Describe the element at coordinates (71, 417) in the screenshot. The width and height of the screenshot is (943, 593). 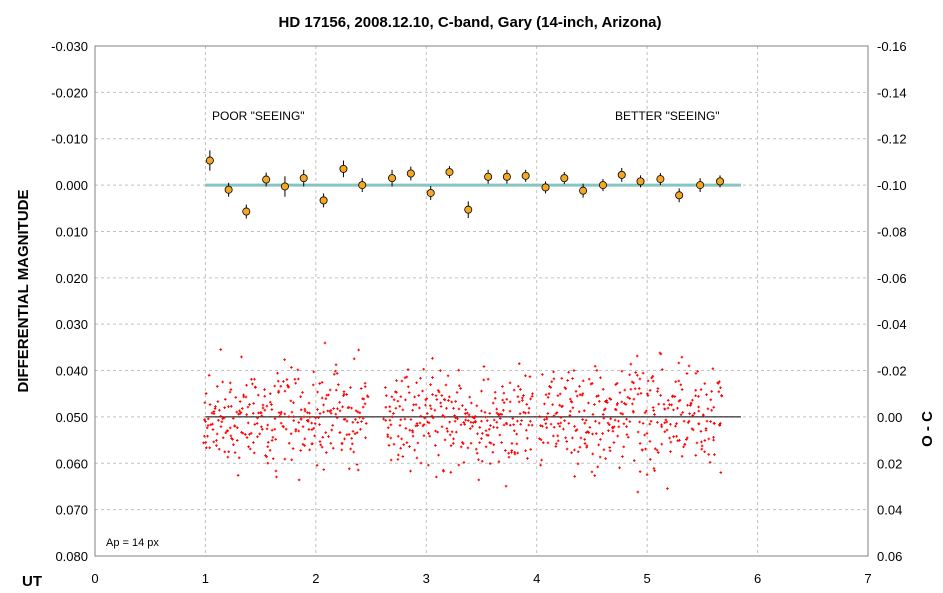
I see `y-tick-label: 0.050` at that location.